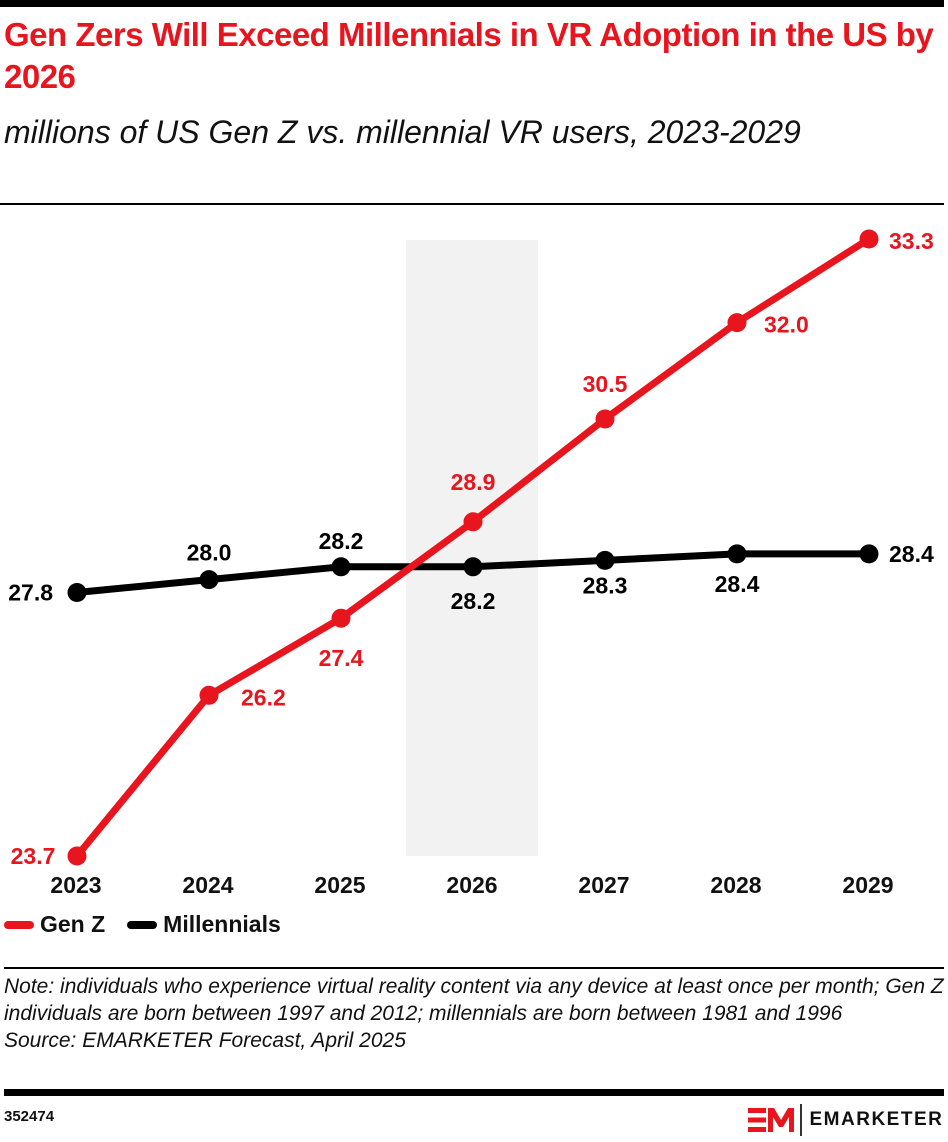 The width and height of the screenshot is (948, 1142). I want to click on bottom-rule, so click(474, 1092).